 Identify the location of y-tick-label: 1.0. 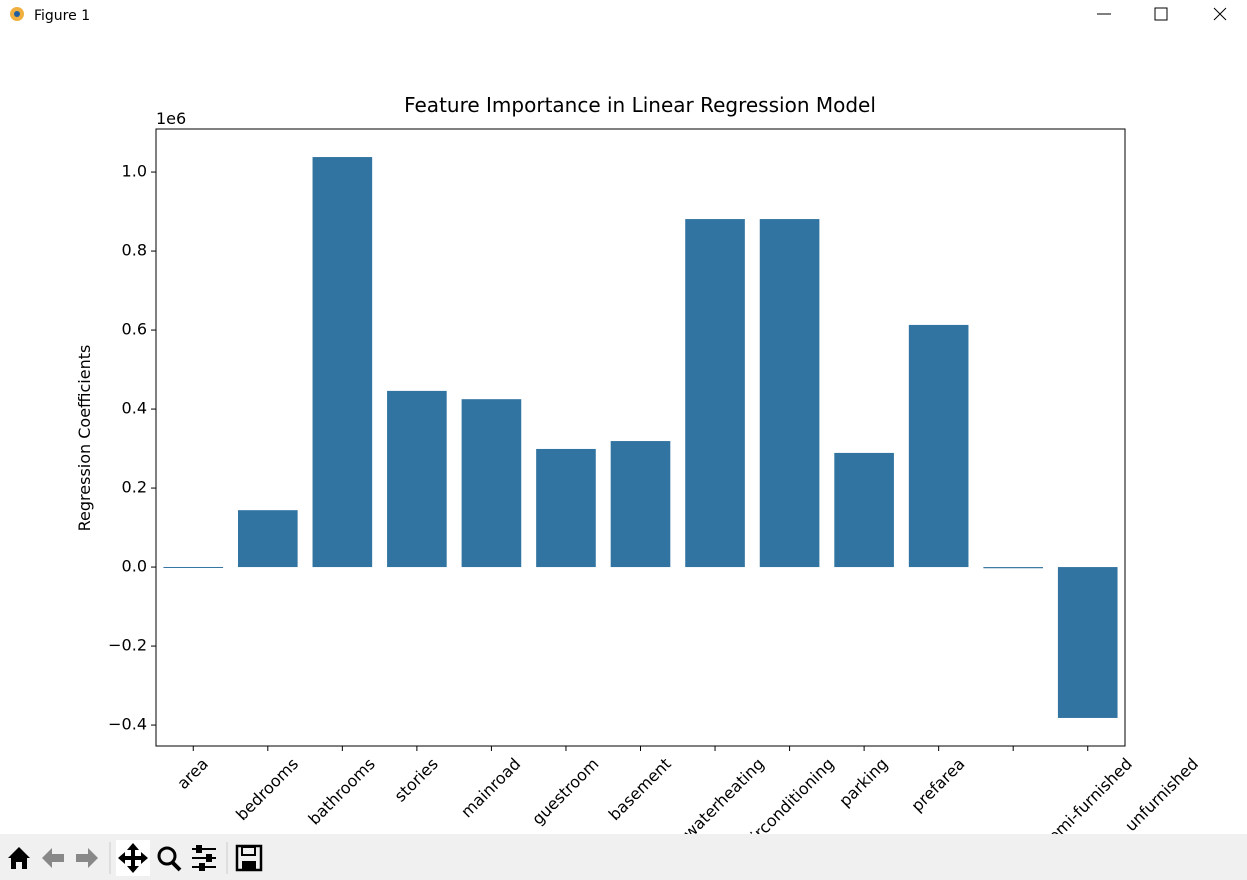
(134, 171).